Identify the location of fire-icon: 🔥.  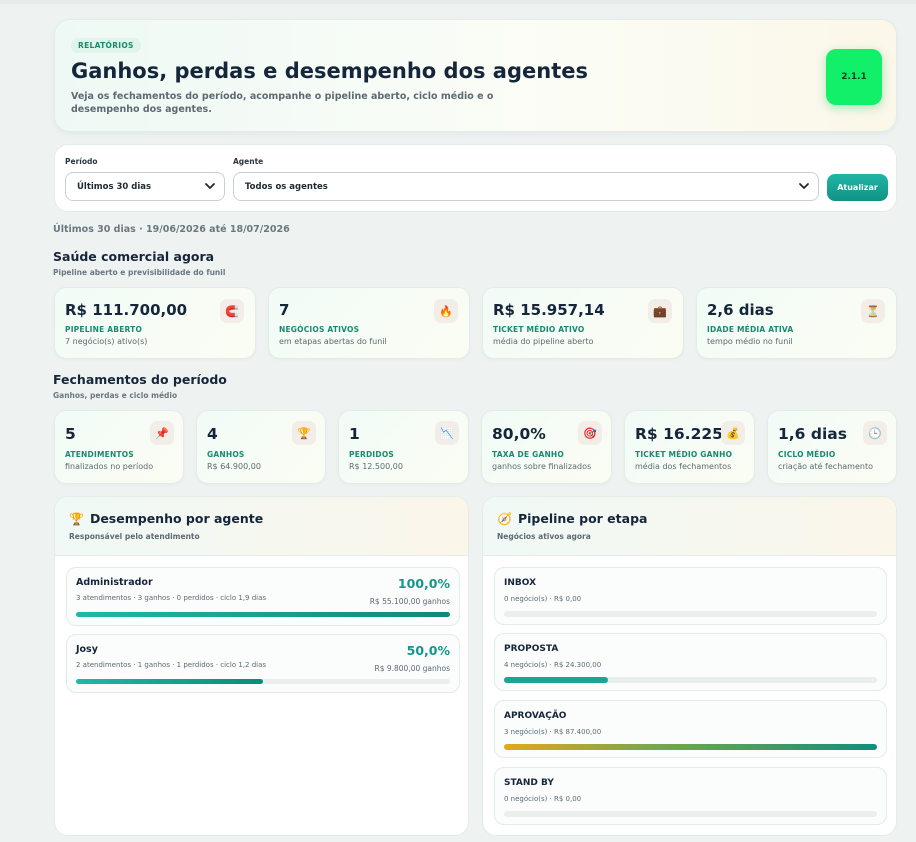
(446, 311).